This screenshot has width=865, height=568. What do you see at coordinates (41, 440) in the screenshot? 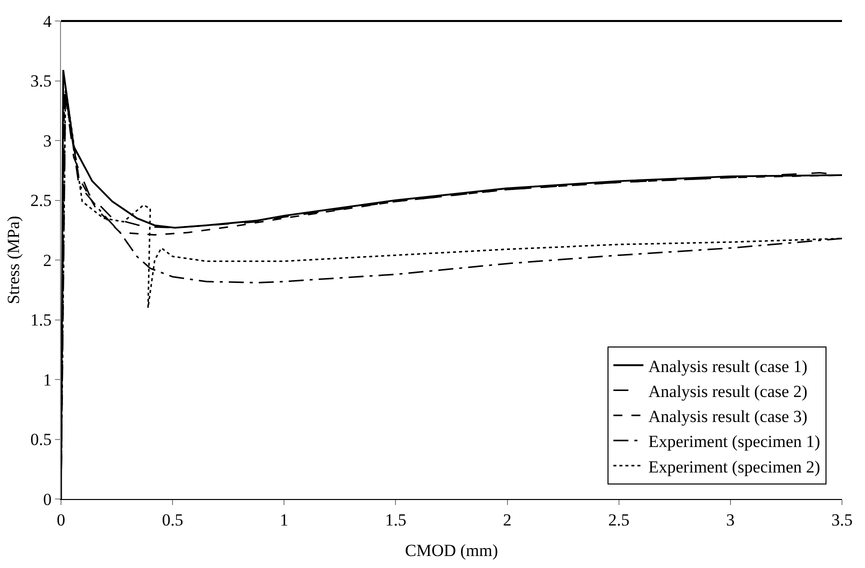
I see `y-tick-label: 0.5` at bounding box center [41, 440].